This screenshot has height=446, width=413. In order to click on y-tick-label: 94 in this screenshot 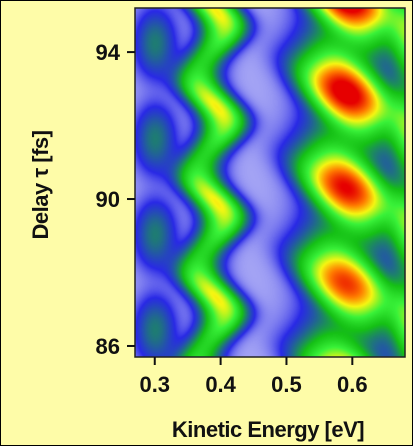, I will do `click(108, 52)`.